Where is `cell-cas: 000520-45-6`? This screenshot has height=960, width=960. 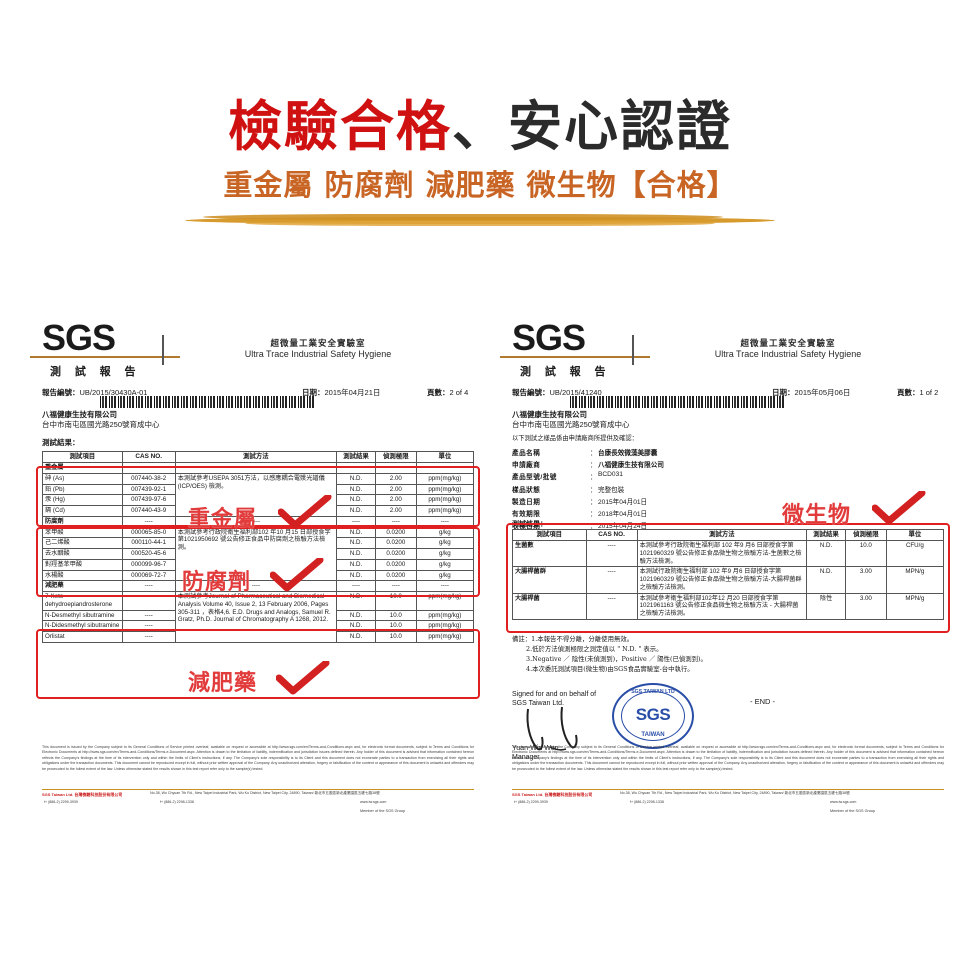 cell-cas: 000520-45-6 is located at coordinates (148, 554).